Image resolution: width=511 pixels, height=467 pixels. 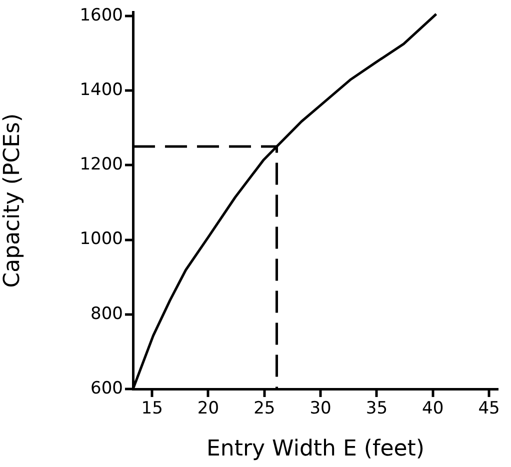 What do you see at coordinates (265, 408) in the screenshot?
I see `x-tick-label: 25` at bounding box center [265, 408].